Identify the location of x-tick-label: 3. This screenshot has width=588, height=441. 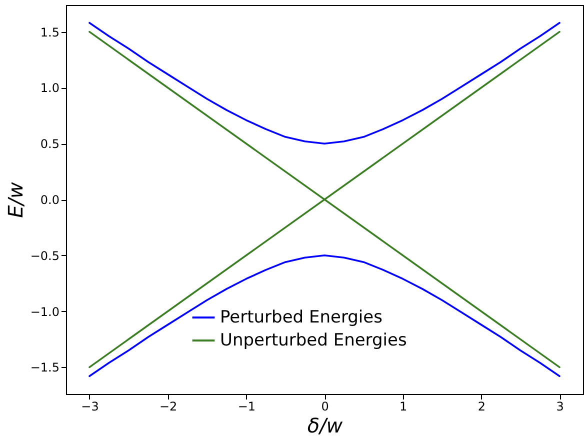
(560, 407).